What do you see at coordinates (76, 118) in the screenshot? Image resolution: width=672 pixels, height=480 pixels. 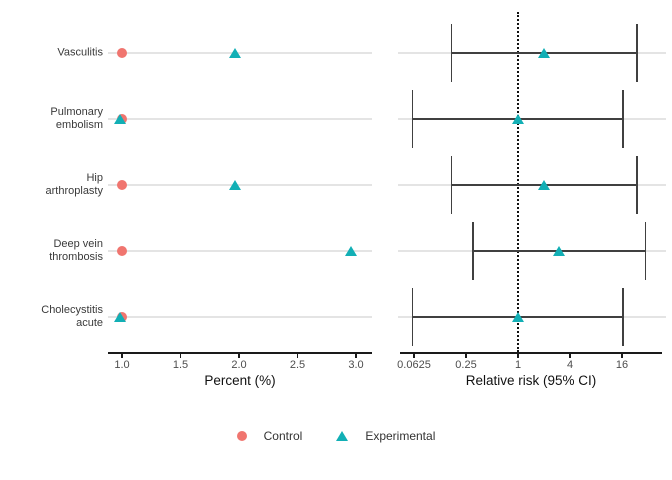 I see `category-label: Pulmonary embolism` at bounding box center [76, 118].